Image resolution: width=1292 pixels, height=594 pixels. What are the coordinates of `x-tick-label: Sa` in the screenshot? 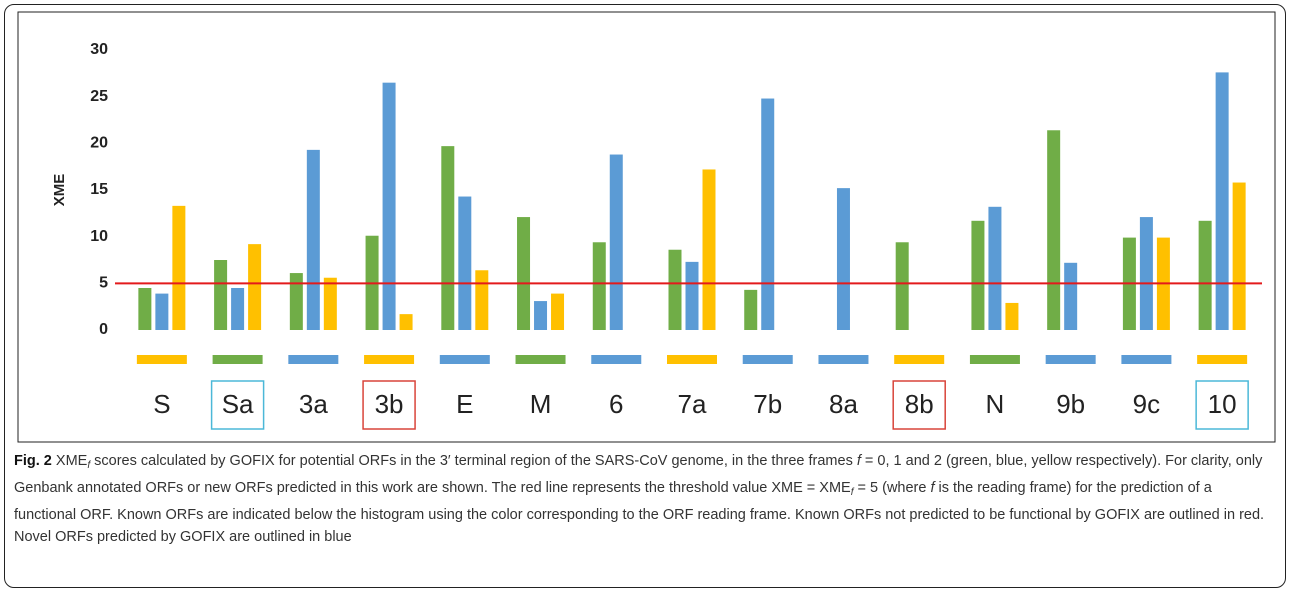 It's located at (238, 404).